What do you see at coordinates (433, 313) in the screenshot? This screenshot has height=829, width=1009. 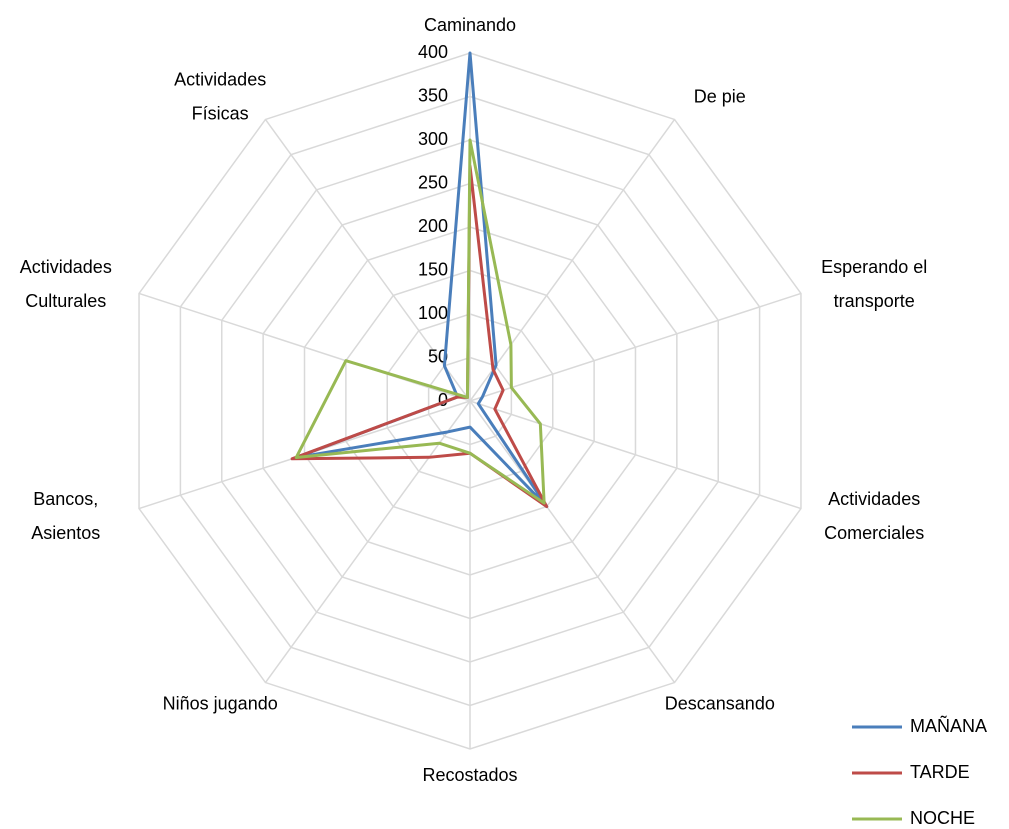 I see `r-tick-label: 100` at bounding box center [433, 313].